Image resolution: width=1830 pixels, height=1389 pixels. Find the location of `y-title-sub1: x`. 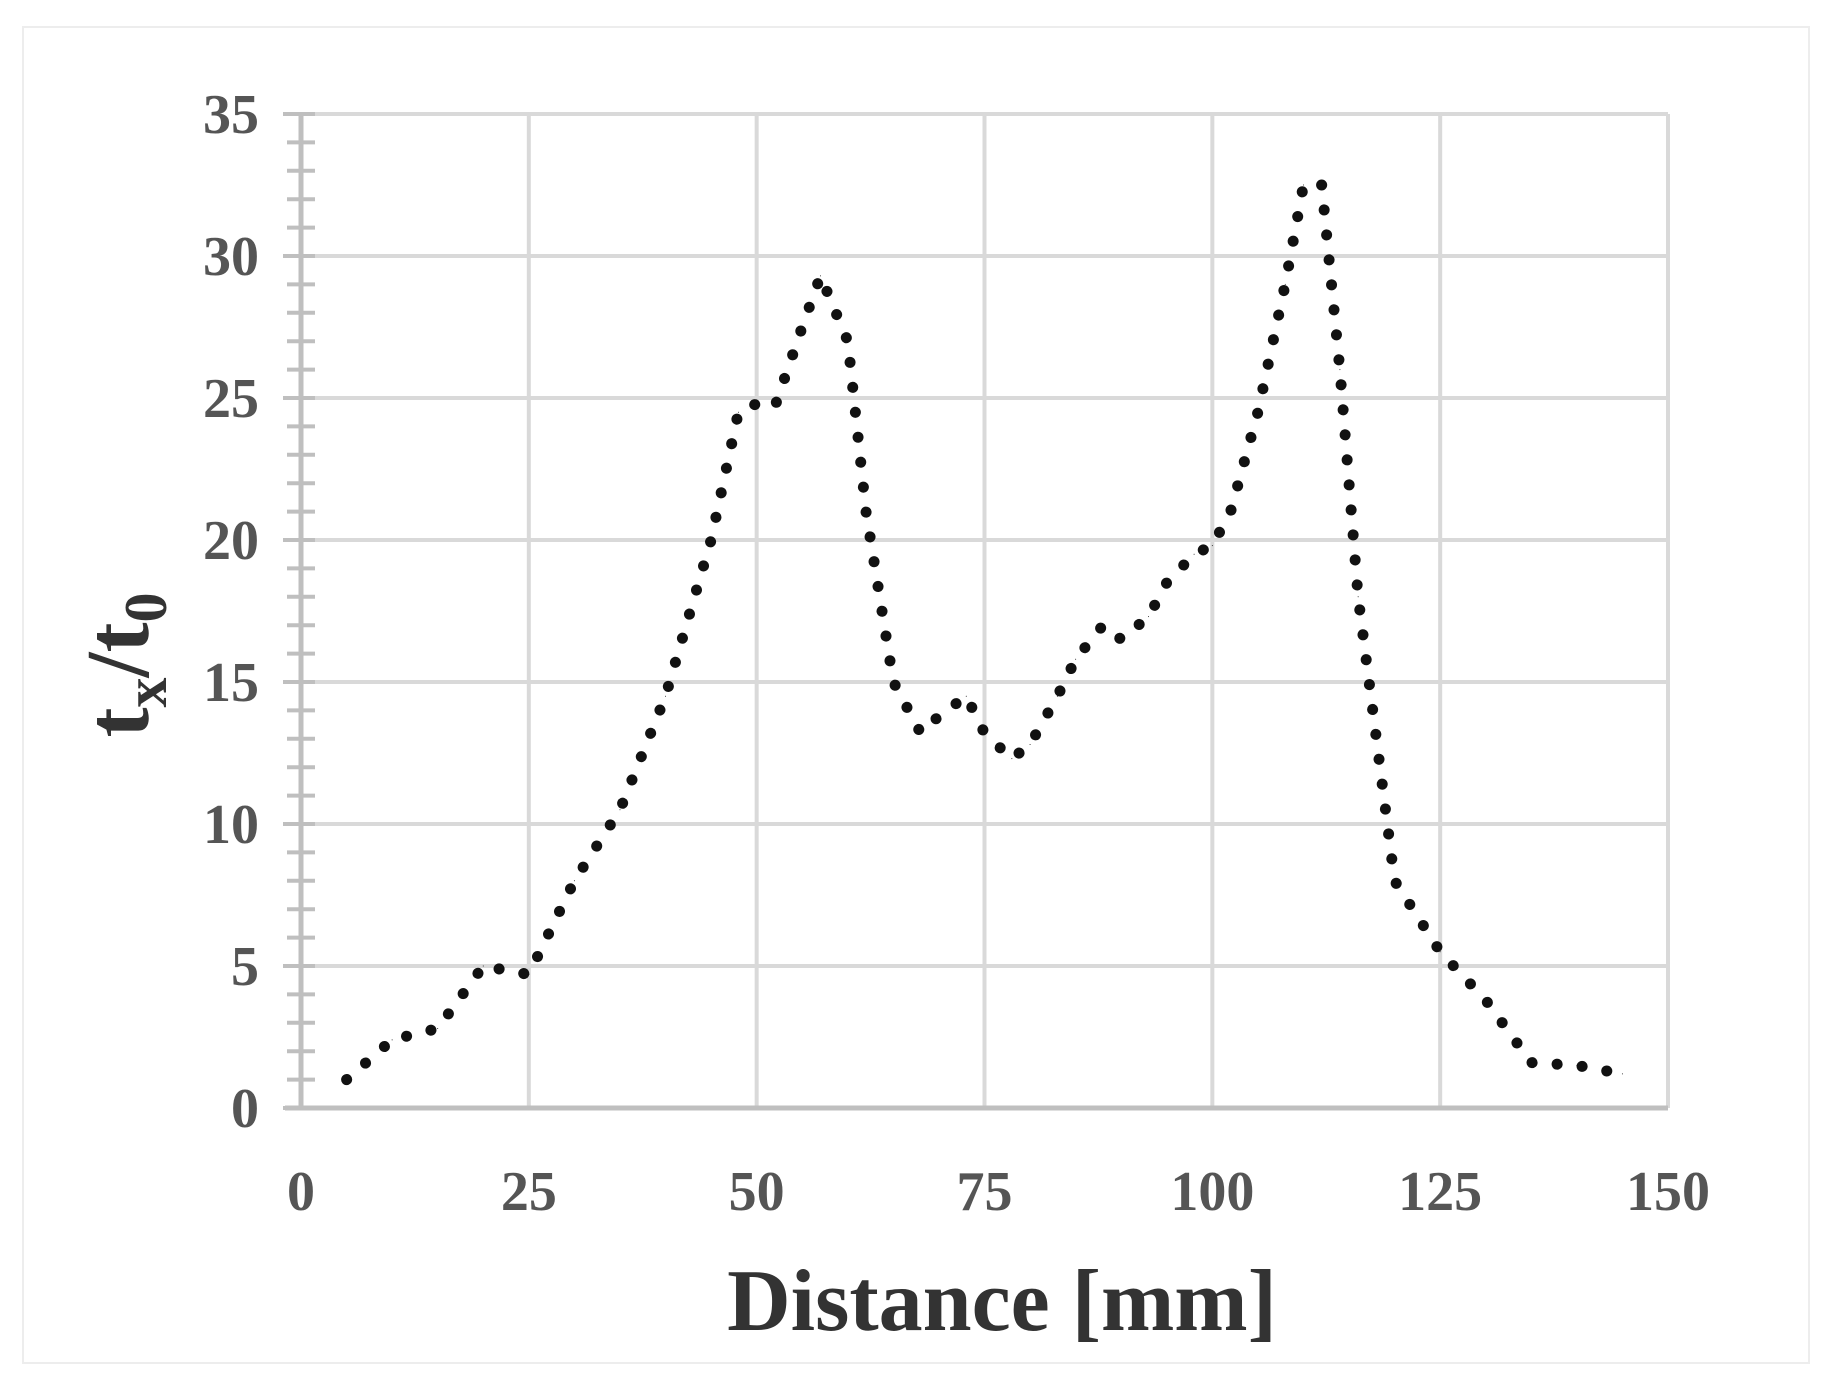

y-title-sub1: x is located at coordinates (146, 693).